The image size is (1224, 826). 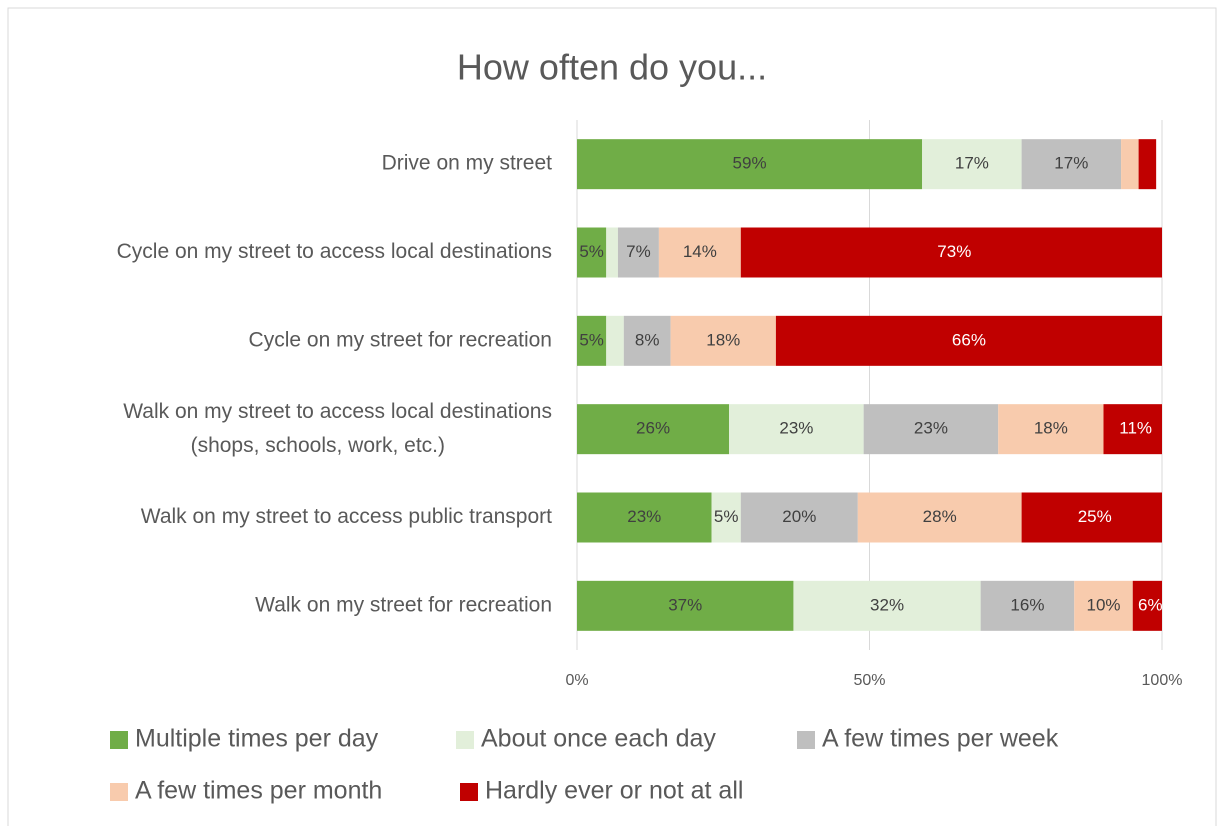 I want to click on legend-label: A few times per week, so click(x=940, y=739).